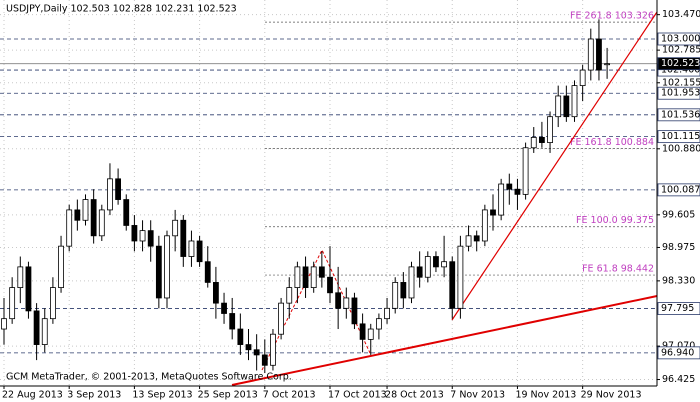  What do you see at coordinates (678, 214) in the screenshot?
I see `y-tick-label: 99.605` at bounding box center [678, 214].